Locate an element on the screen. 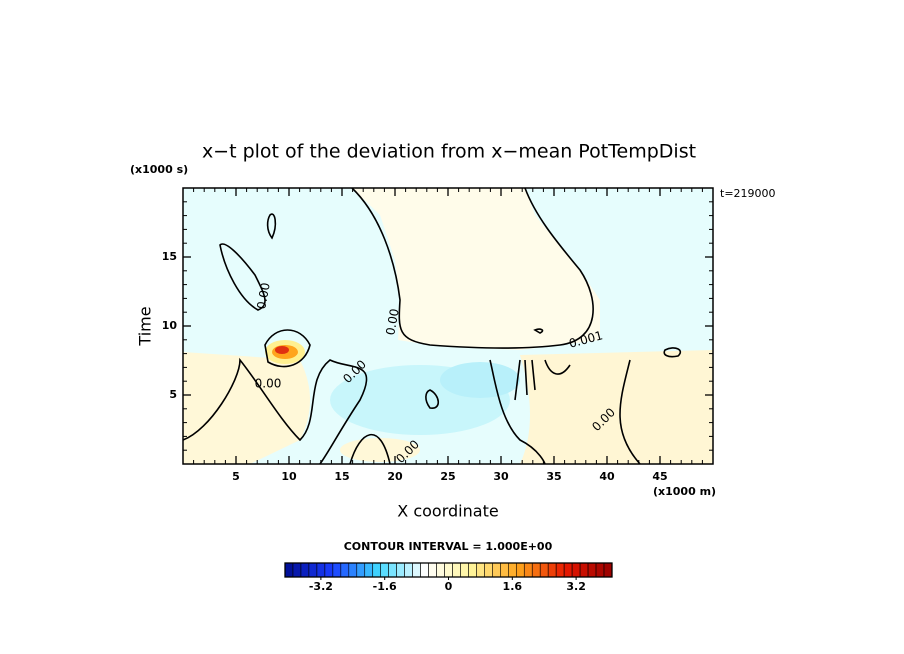  y-tick-label: 15 is located at coordinates (169, 256).